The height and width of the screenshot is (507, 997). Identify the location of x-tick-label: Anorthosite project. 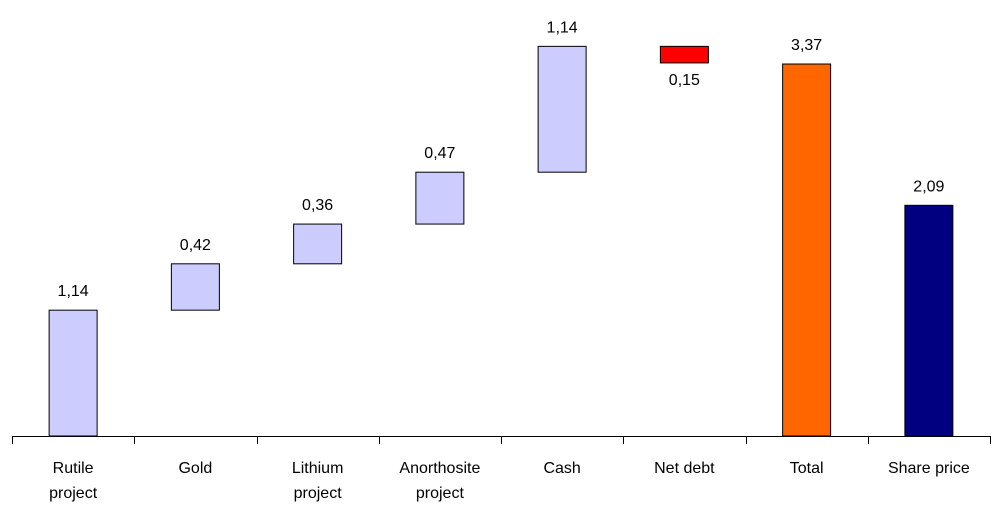
(439, 481).